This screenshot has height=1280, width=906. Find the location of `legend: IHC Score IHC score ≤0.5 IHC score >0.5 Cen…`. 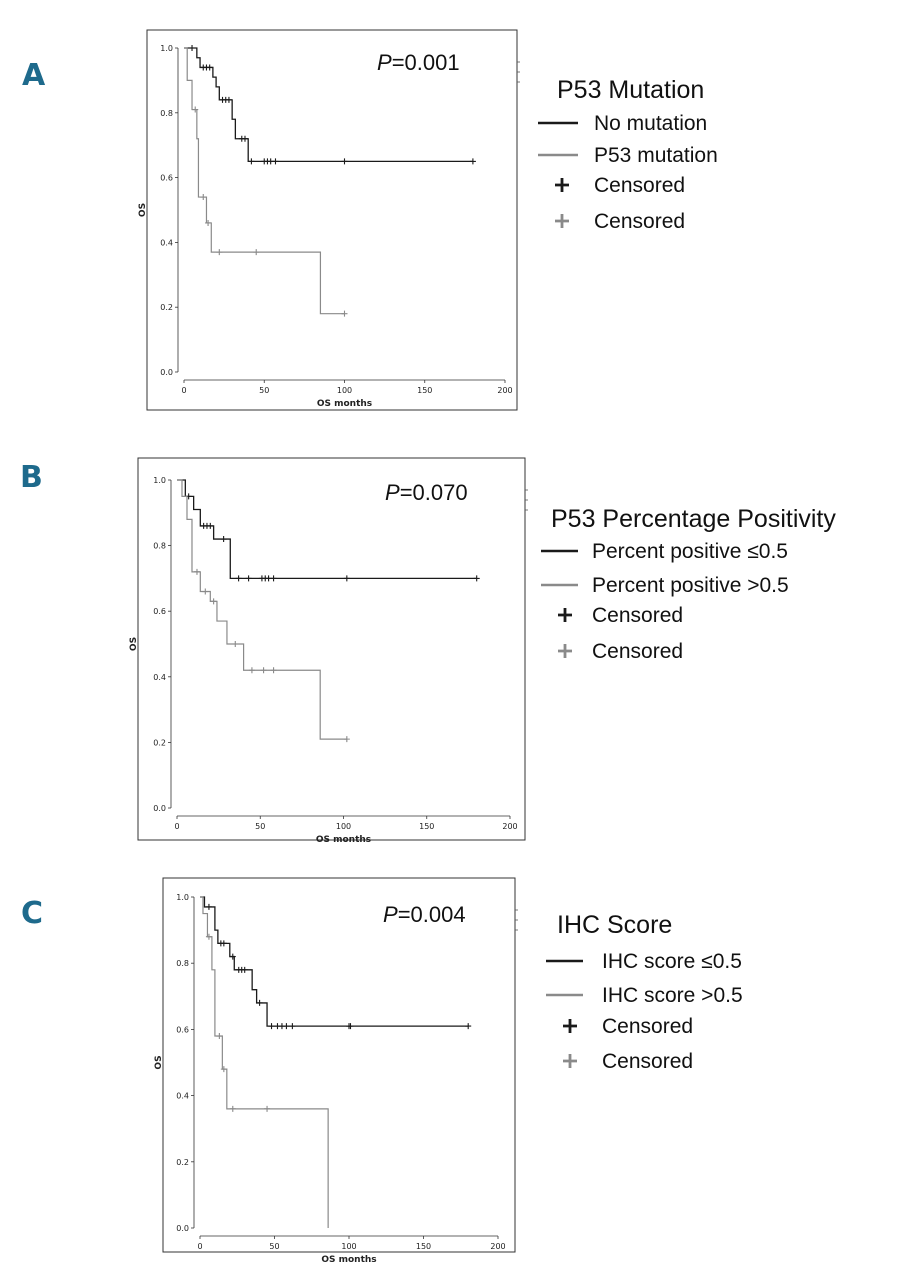

legend: IHC Score IHC score ≤0.5 IHC score >0.5 Cen… is located at coordinates (644, 992).